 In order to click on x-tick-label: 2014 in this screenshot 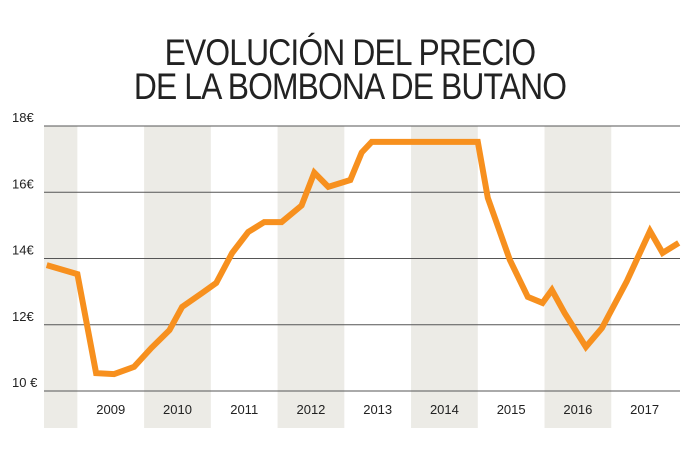, I will do `click(444, 409)`.